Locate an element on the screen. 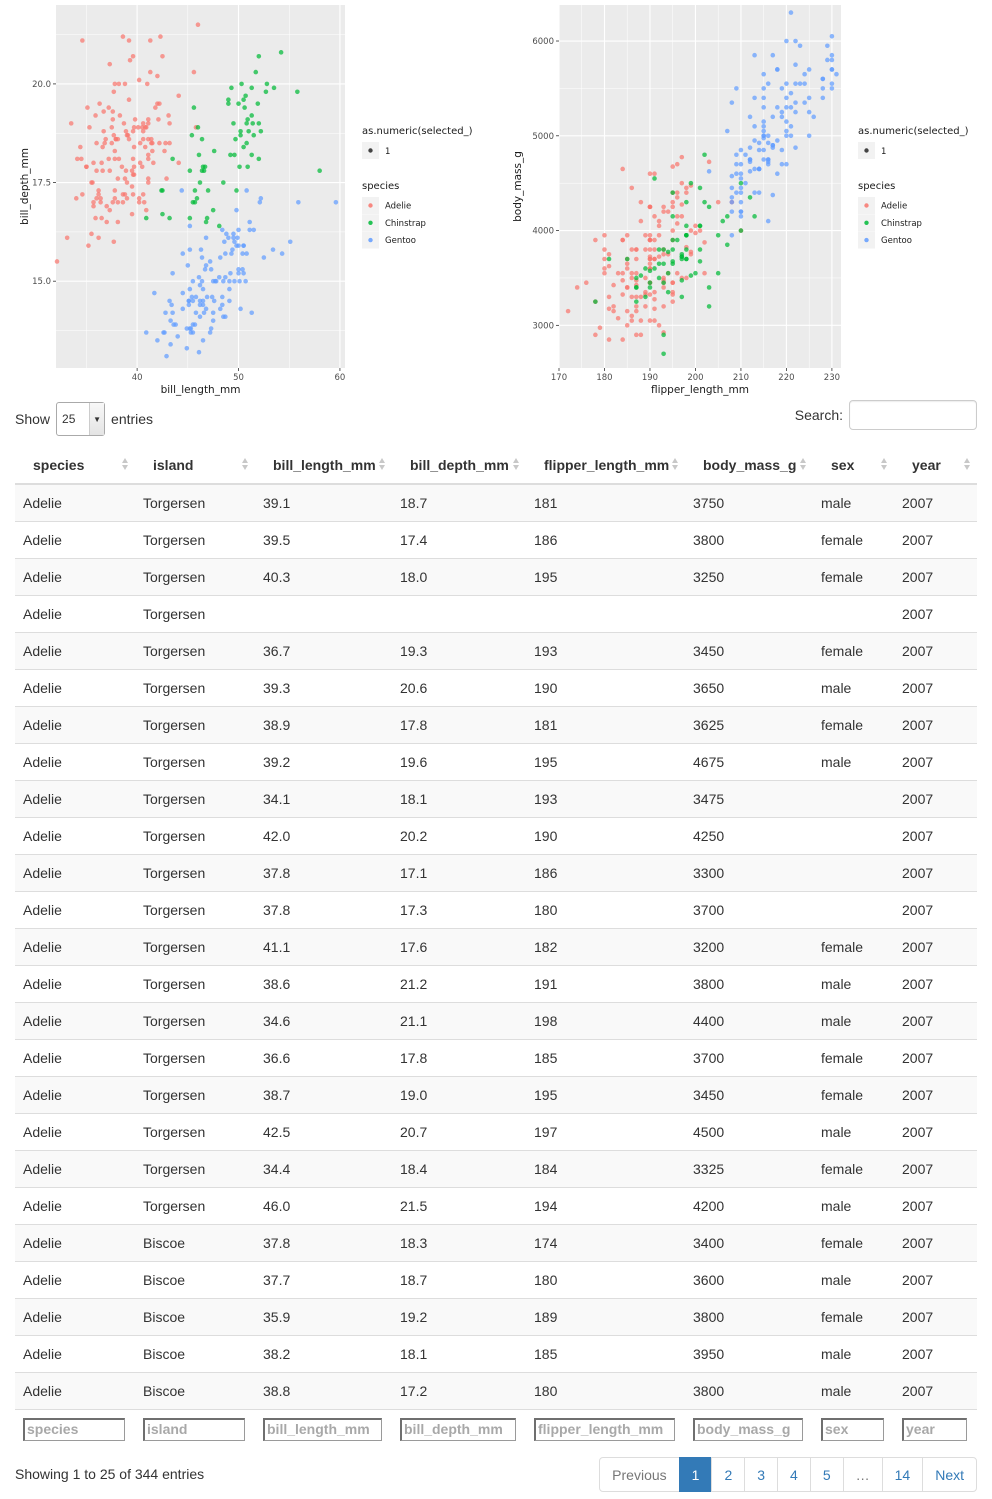  x-tick-label: 40 is located at coordinates (137, 378).